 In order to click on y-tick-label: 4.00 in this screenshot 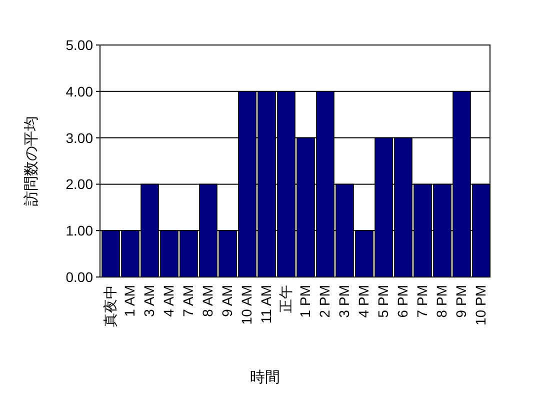, I will do `click(80, 91)`.